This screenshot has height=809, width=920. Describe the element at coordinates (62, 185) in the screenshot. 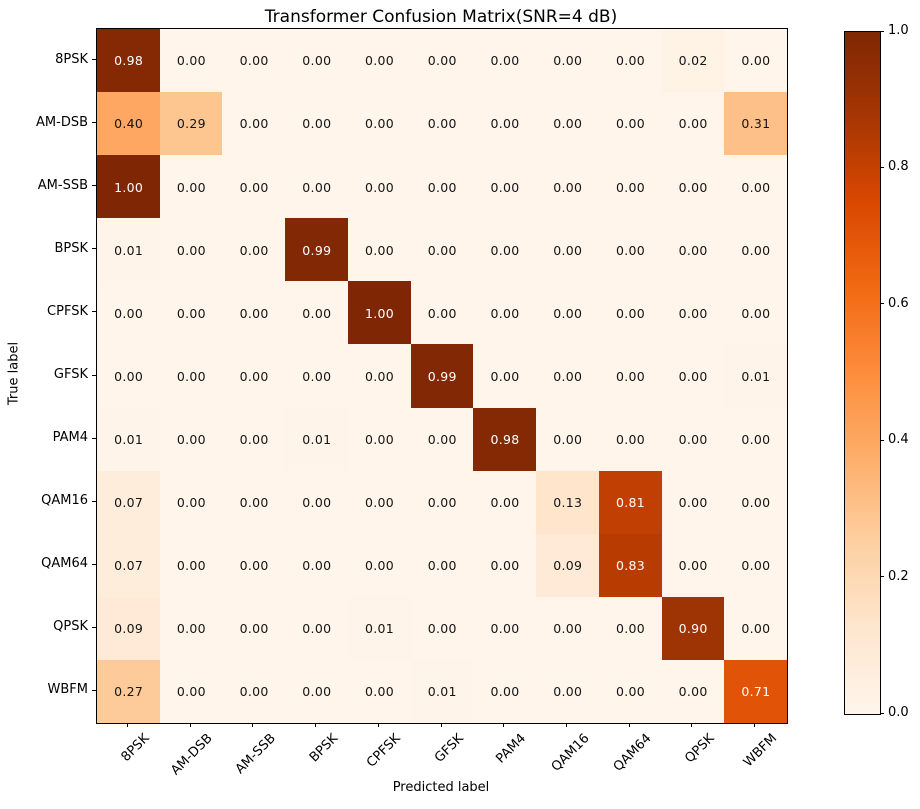

I see `y-tick-label: AM-SSB` at that location.